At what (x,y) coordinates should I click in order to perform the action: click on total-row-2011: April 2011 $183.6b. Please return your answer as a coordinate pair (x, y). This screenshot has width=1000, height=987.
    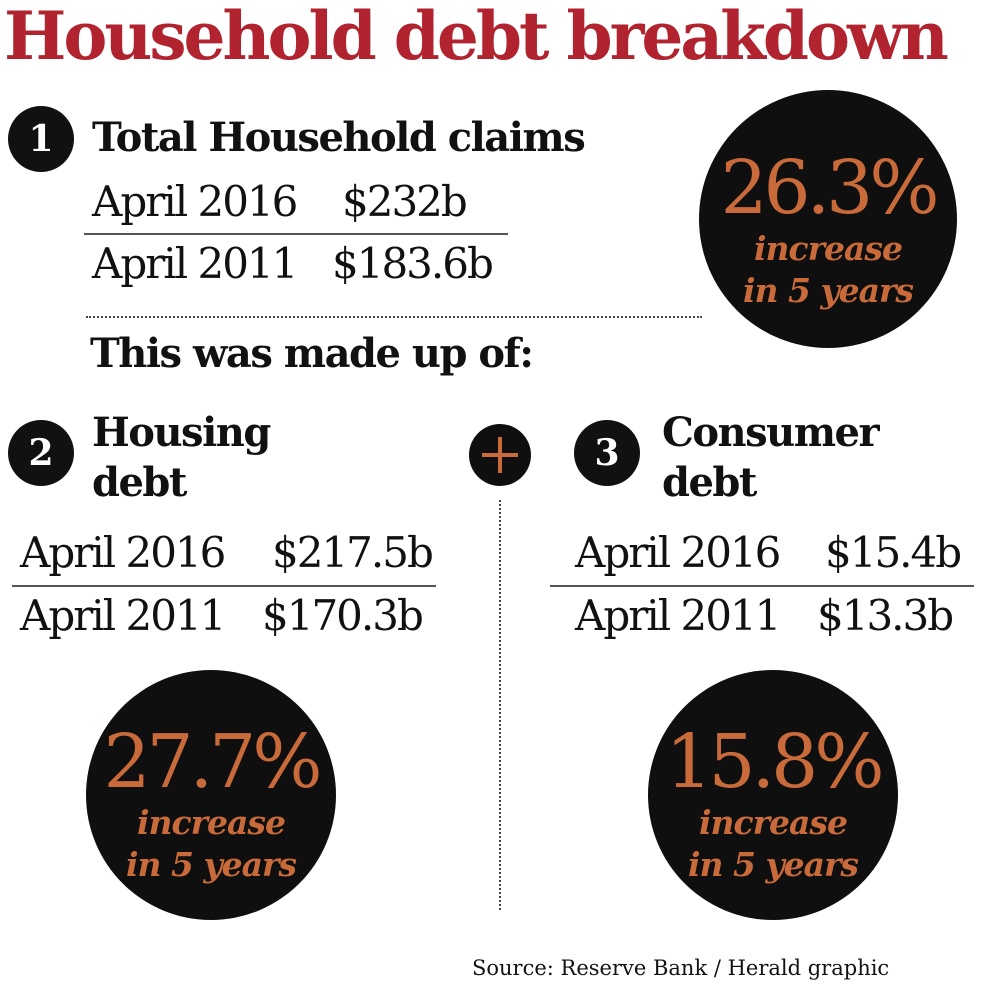
    Looking at the image, I should click on (302, 264).